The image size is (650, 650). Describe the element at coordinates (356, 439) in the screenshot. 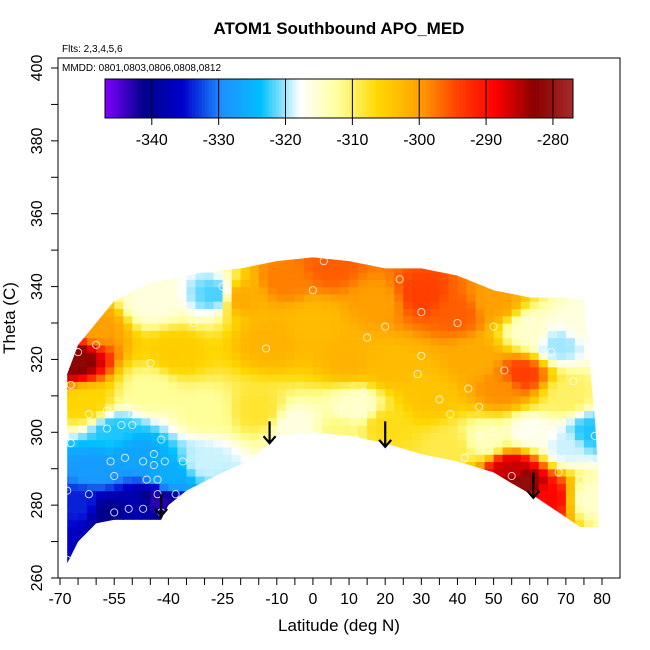

I see `observation-point` at that location.